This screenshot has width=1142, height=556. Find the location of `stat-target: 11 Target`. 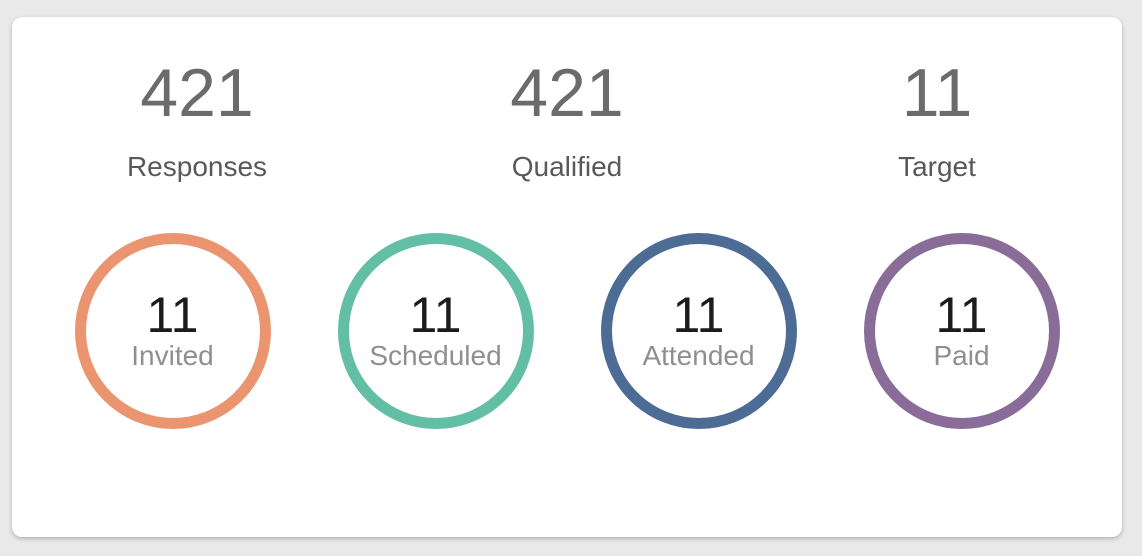

stat-target: 11 Target is located at coordinates (937, 121).